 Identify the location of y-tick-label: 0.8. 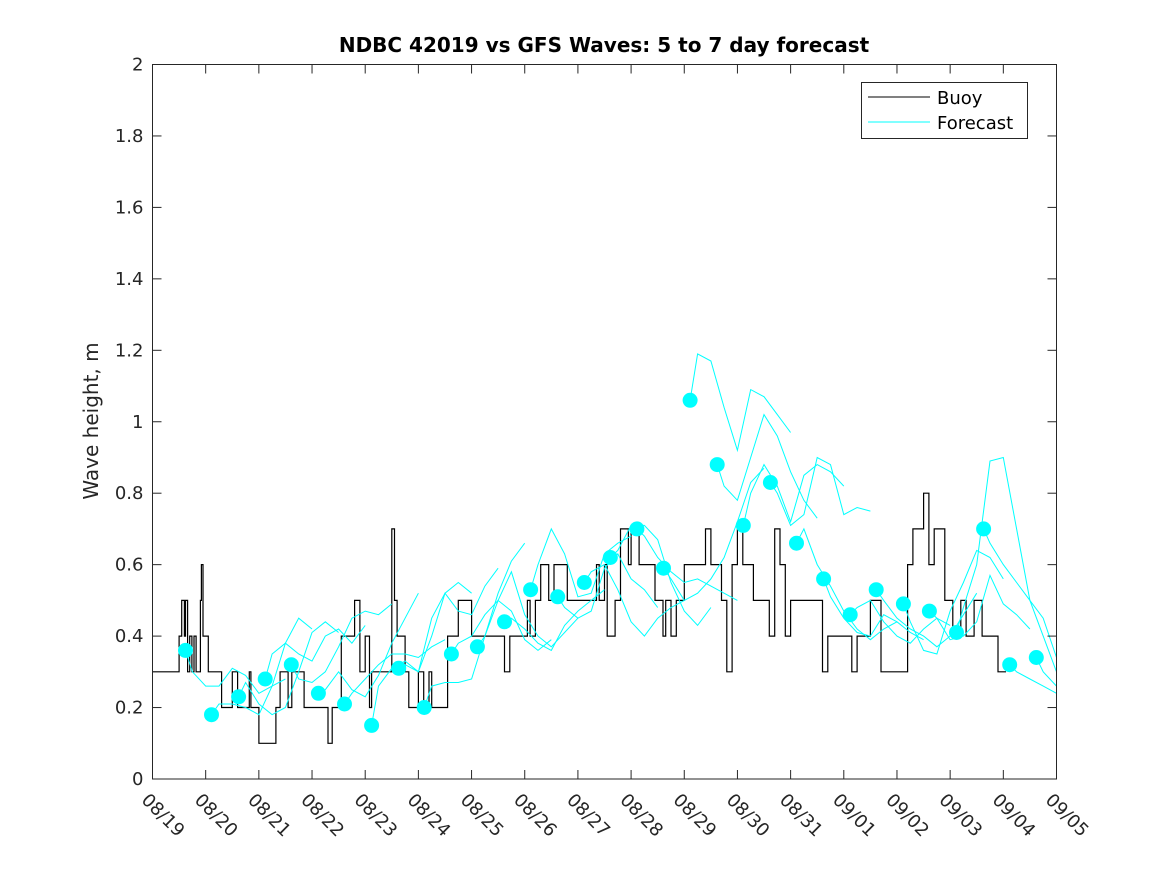
(129, 493).